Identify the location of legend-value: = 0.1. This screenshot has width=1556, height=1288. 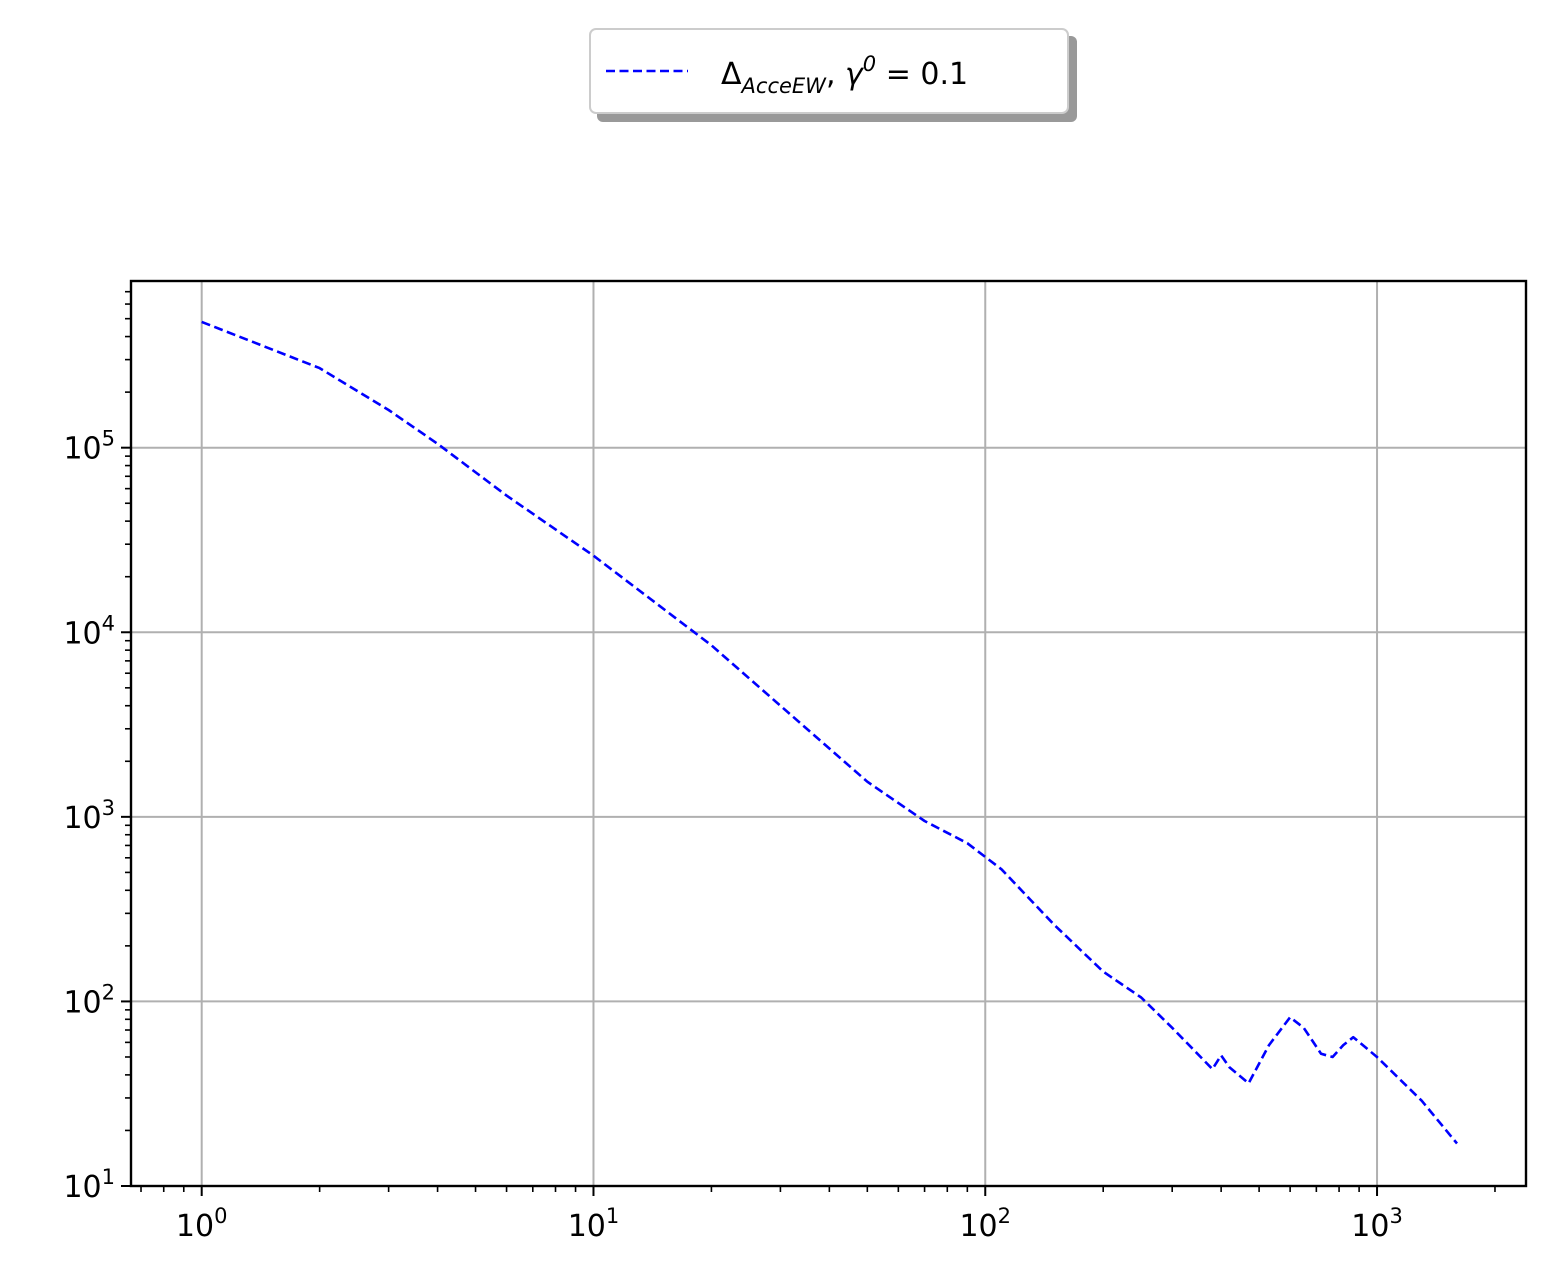
(922, 74).